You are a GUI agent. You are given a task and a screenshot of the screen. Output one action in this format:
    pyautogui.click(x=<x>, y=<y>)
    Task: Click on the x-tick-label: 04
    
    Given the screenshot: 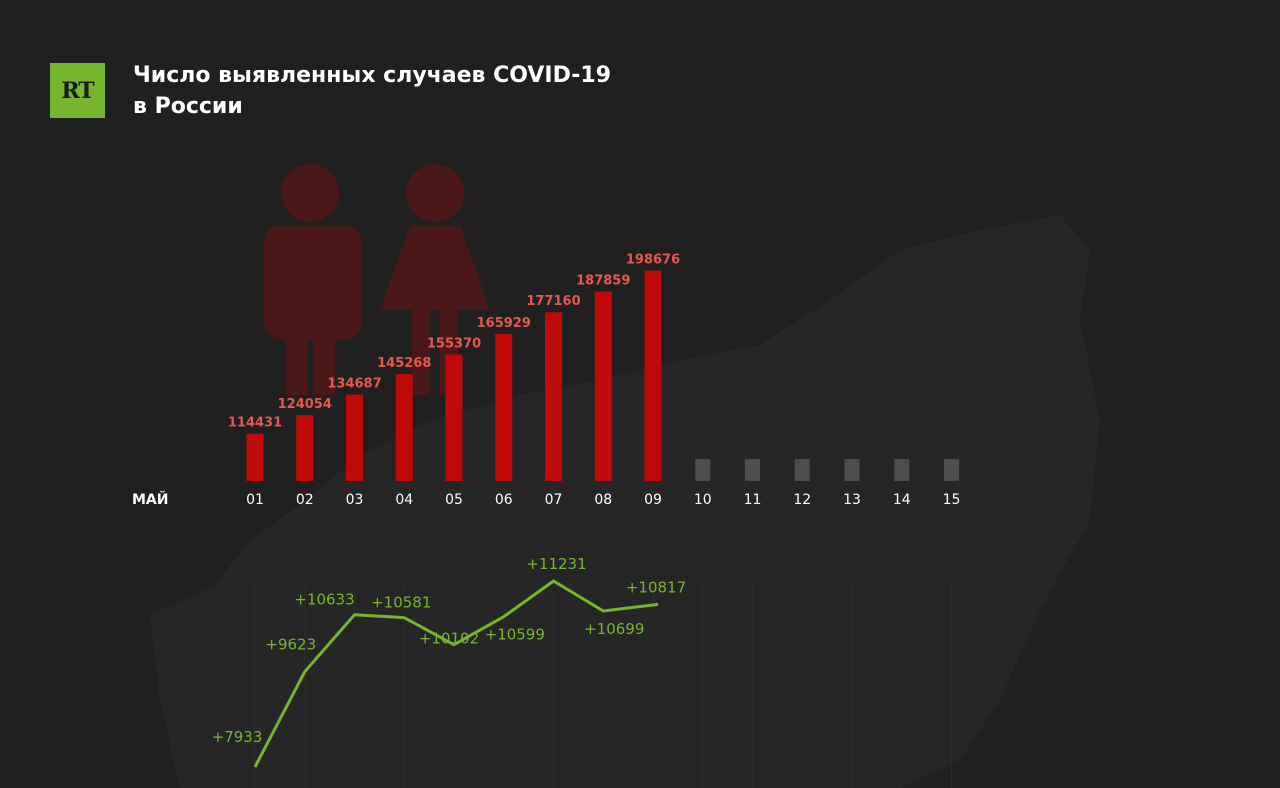 What is the action you would take?
    pyautogui.click(x=404, y=500)
    